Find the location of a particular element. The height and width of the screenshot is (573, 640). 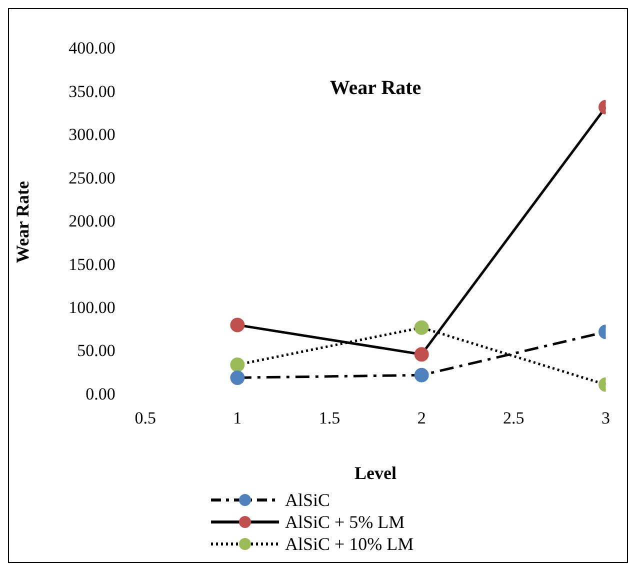

x-tick-label: 3 is located at coordinates (606, 418).